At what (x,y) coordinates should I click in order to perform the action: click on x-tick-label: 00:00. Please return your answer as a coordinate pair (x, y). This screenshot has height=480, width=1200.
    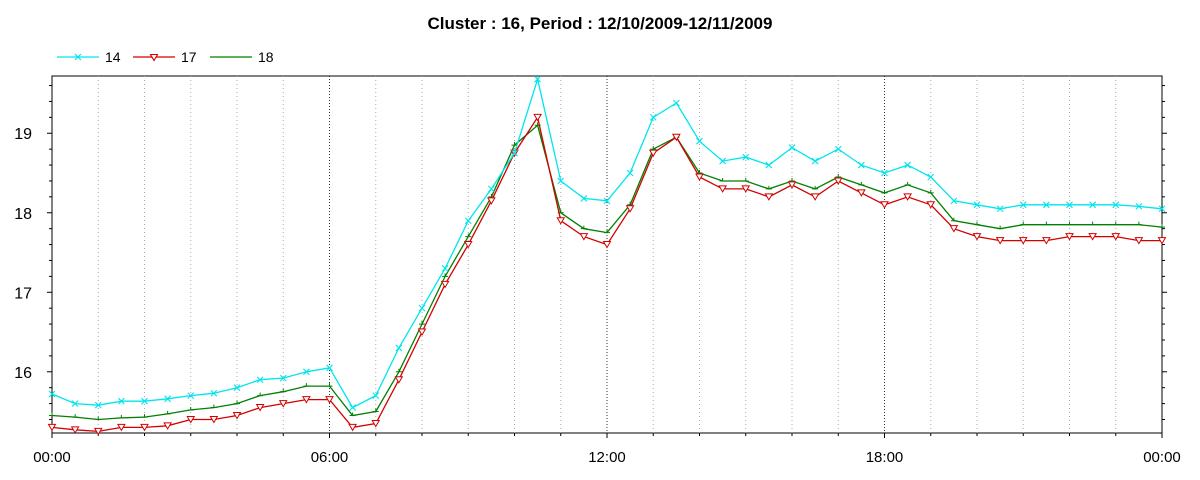
    Looking at the image, I should click on (1162, 457).